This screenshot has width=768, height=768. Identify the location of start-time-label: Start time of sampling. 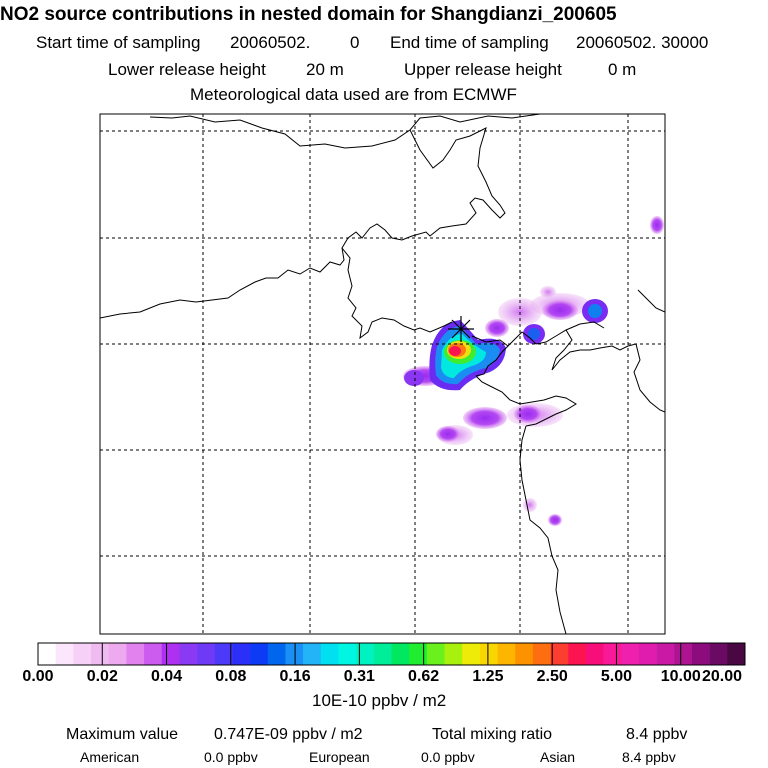
(118, 42).